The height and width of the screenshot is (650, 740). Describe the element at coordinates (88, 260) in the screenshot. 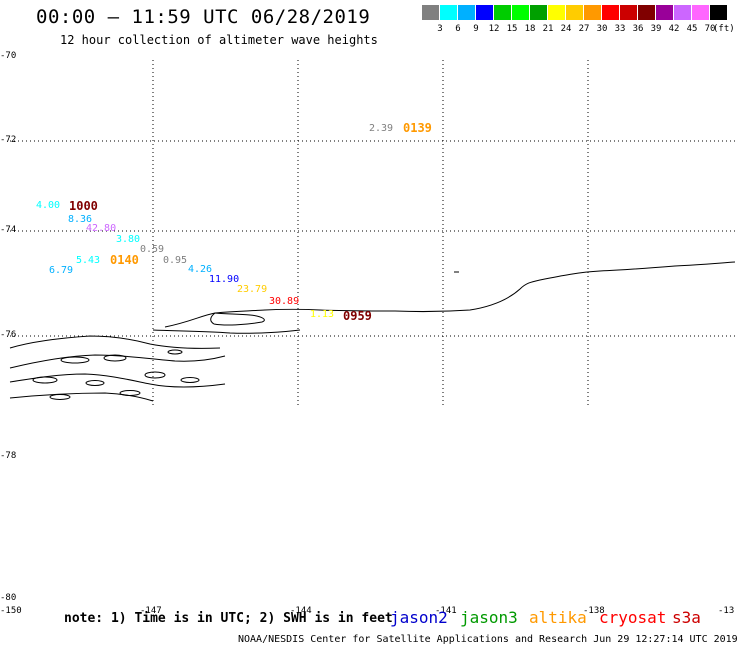

I see `wave-height-label: 5.43` at that location.